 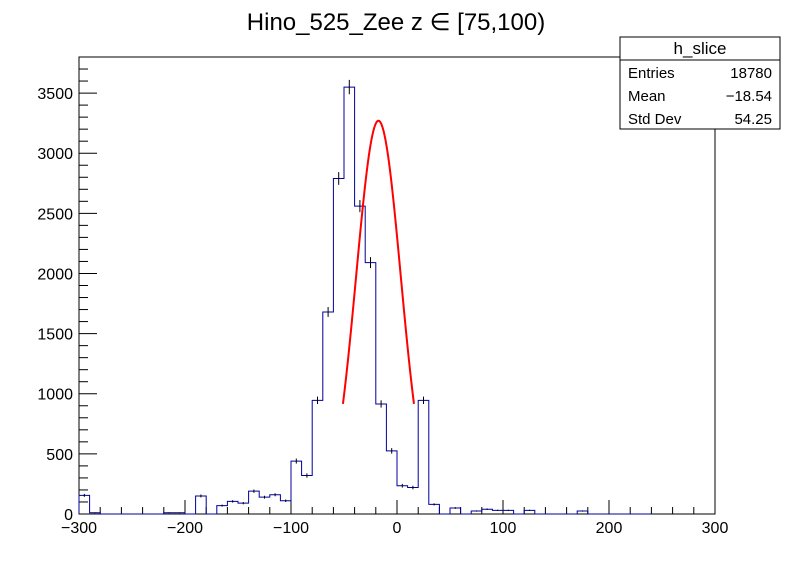 I want to click on stats-stddev-label: Std Dev, so click(x=655, y=119).